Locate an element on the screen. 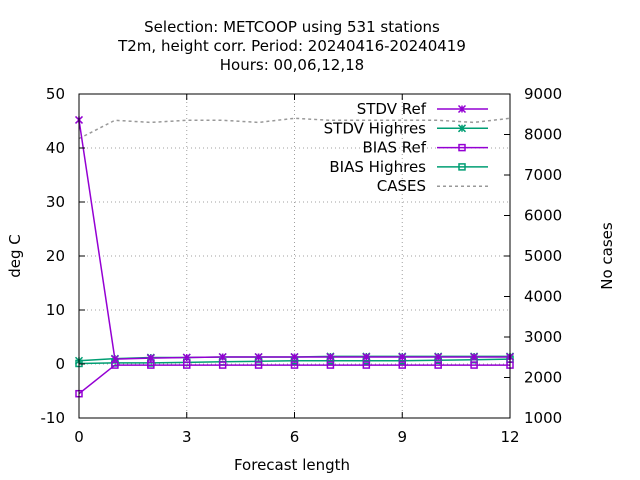 The height and width of the screenshot is (480, 640). y2-axis-label: No cases is located at coordinates (607, 256).